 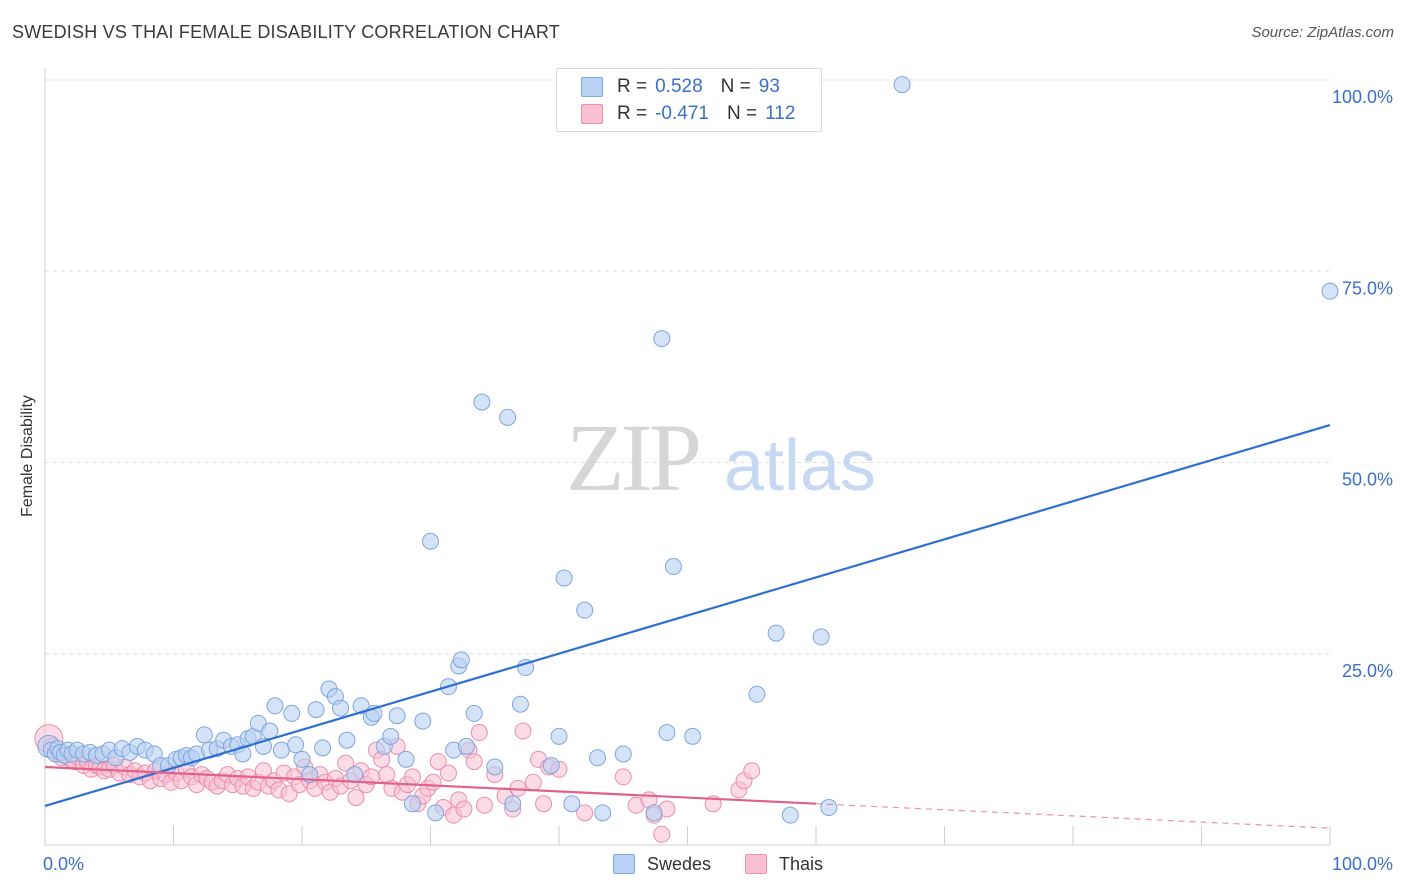 I want to click on watermark-zip: ZIP, so click(x=632, y=457).